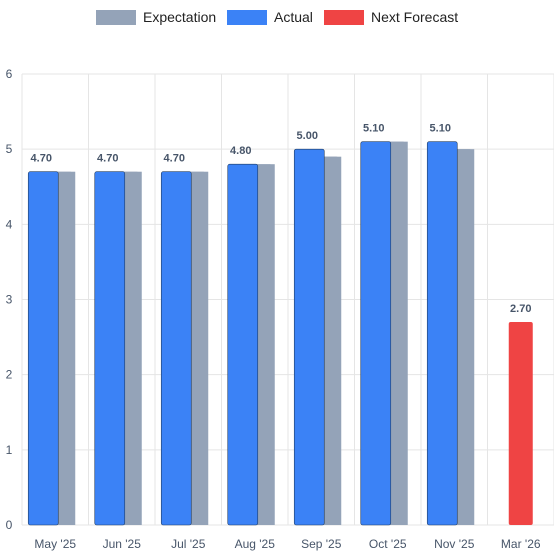 This screenshot has height=554, width=554. What do you see at coordinates (9, 300) in the screenshot?
I see `y-tick-label: 3` at bounding box center [9, 300].